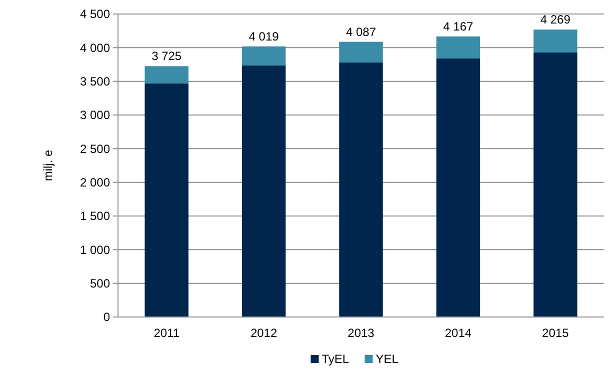  Describe the element at coordinates (95, 14) in the screenshot. I see `y-tick-label: 4 500` at that location.